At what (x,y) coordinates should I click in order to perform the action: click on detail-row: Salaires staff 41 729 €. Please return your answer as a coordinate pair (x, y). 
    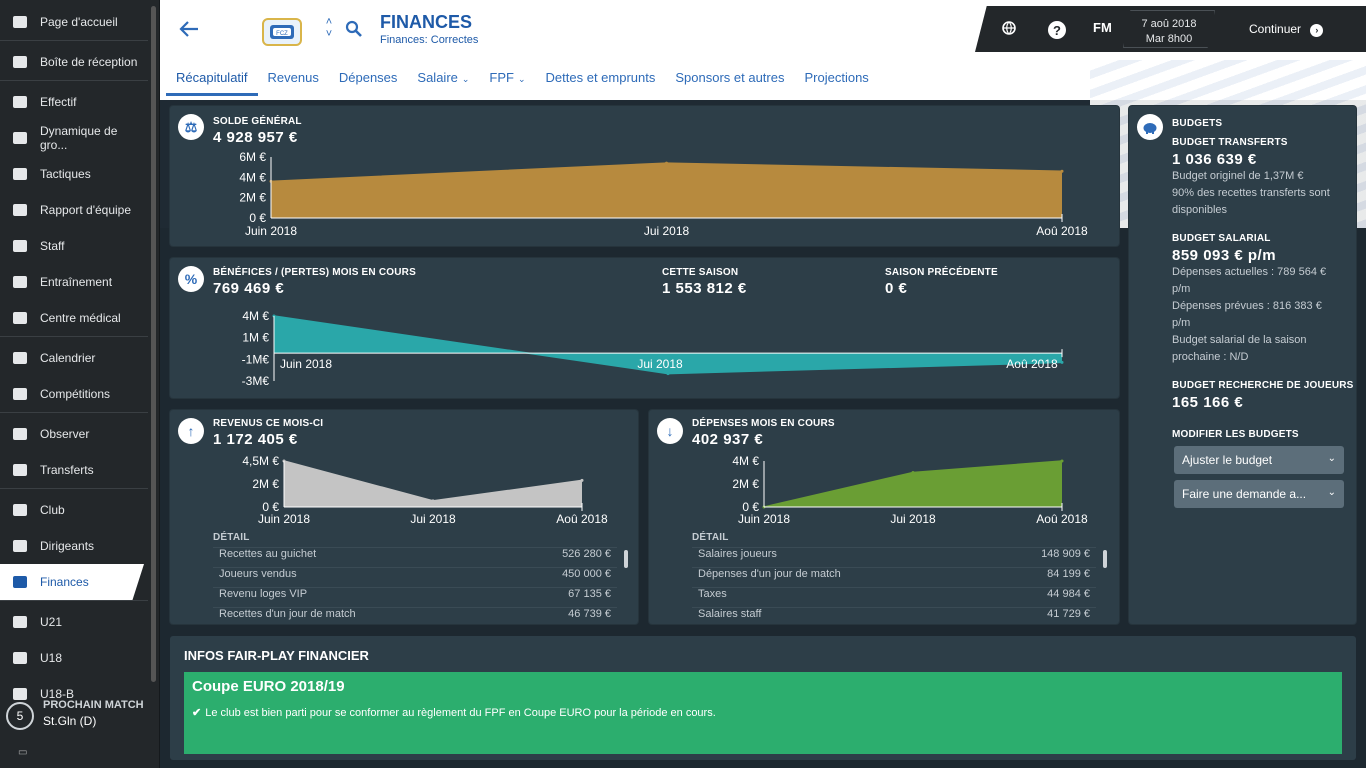
    Looking at the image, I should click on (894, 615).